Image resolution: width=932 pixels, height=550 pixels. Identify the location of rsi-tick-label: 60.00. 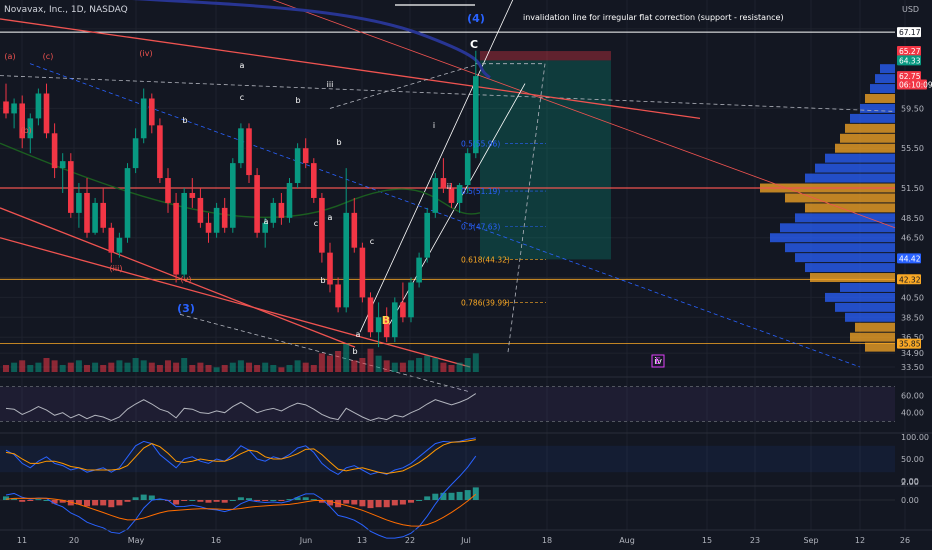
(912, 395).